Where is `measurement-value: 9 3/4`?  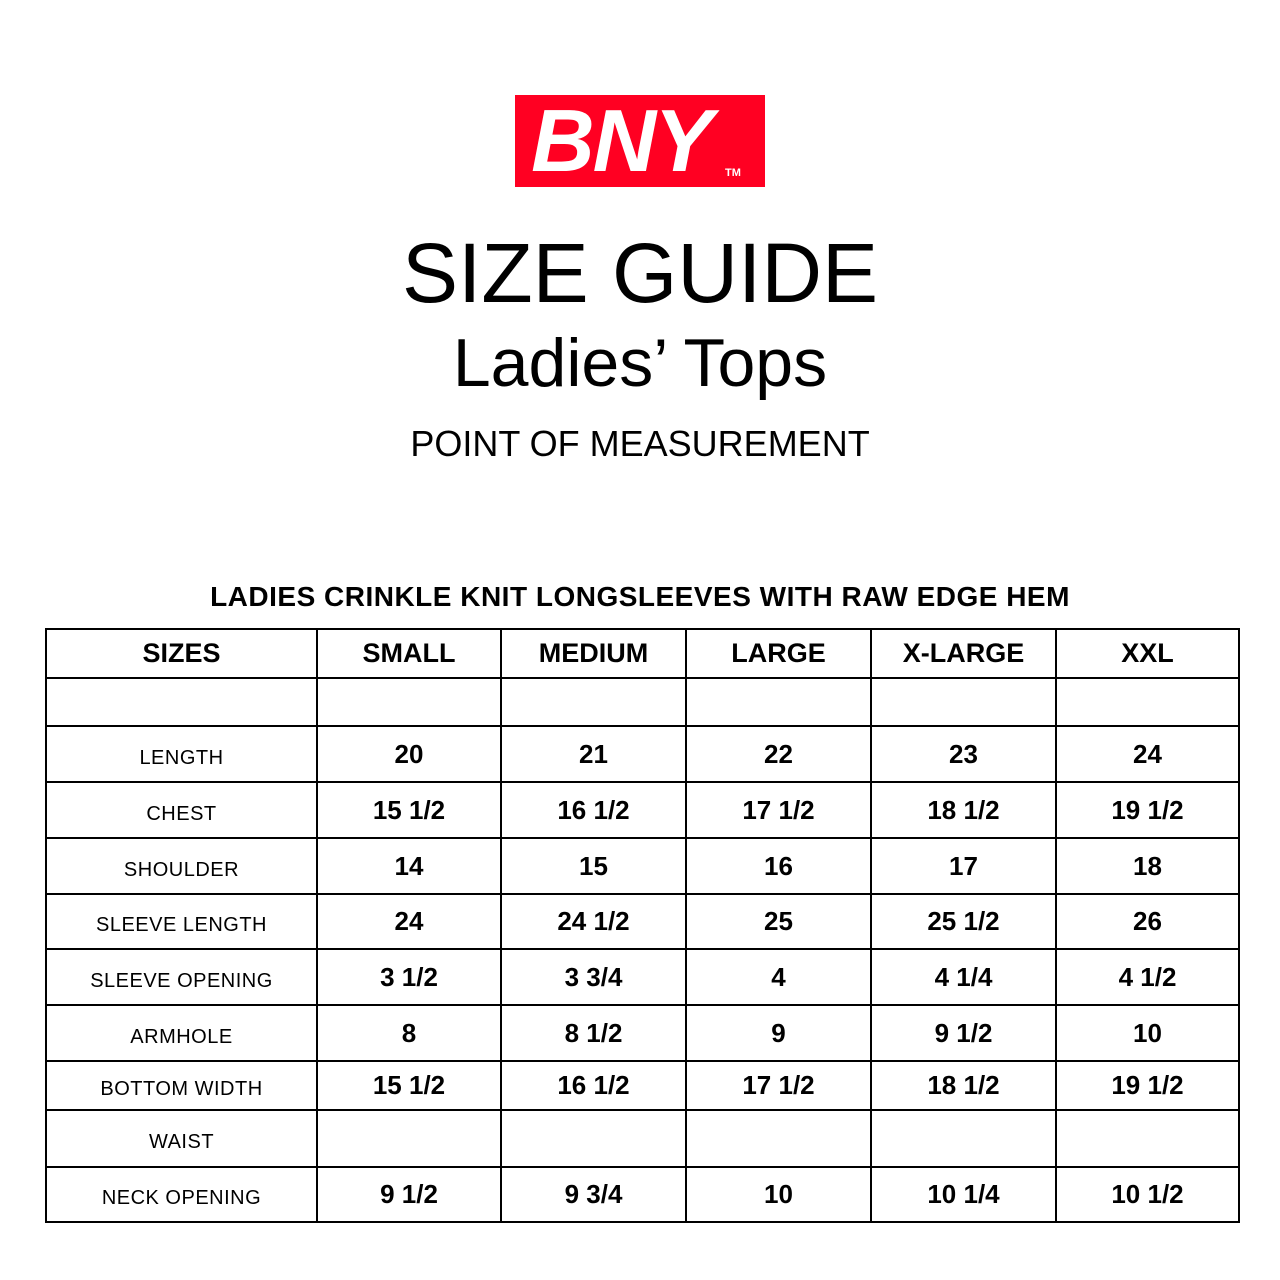 measurement-value: 9 3/4 is located at coordinates (593, 1194).